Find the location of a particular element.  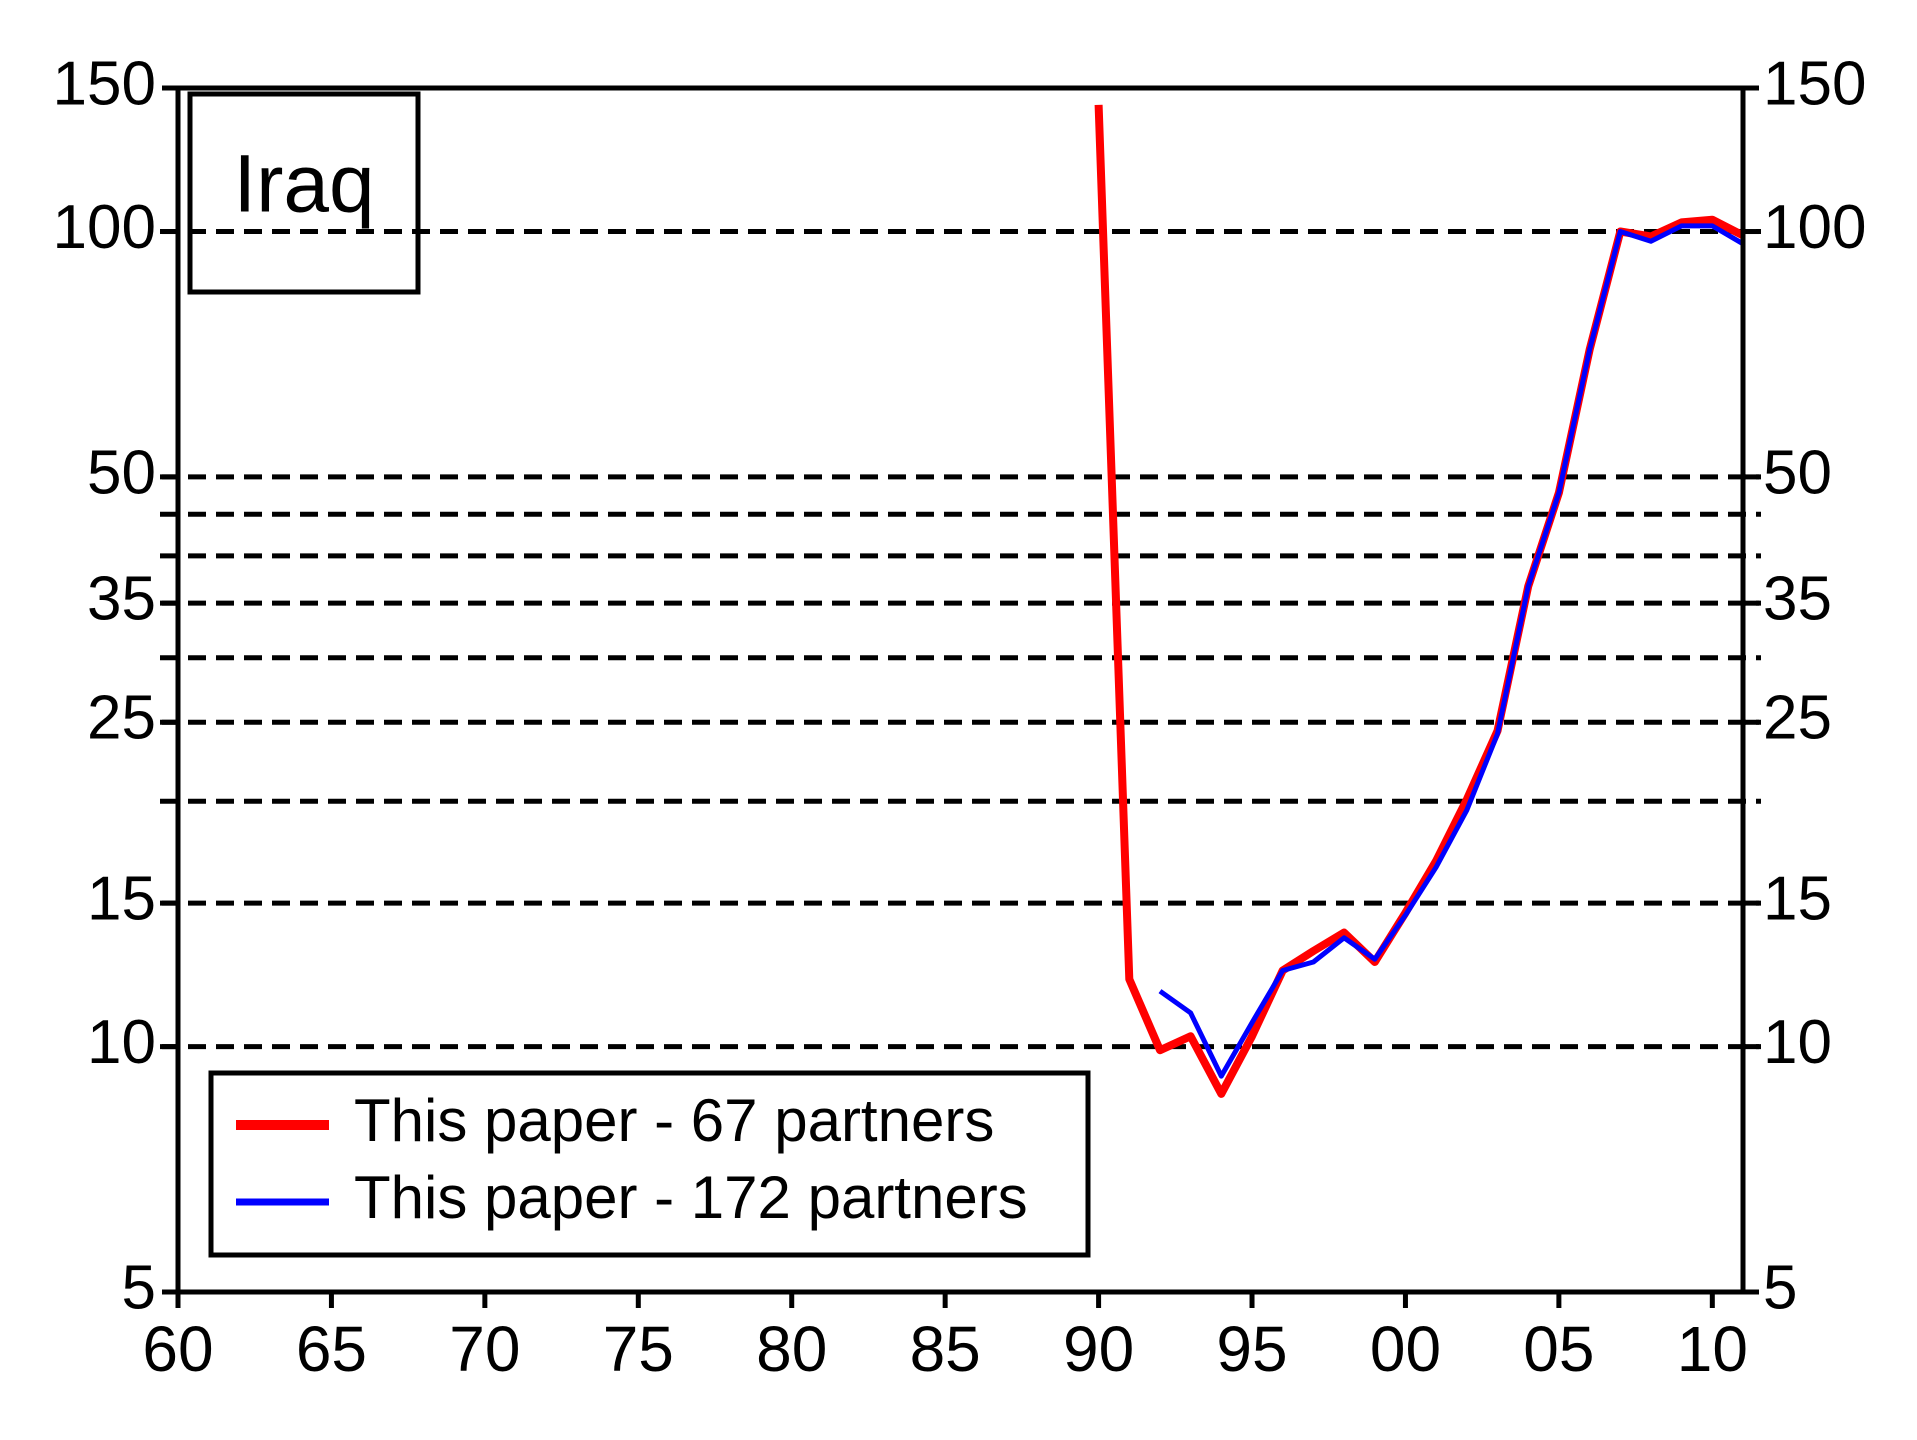

legend-label: This paper - 67 partners is located at coordinates (674, 1120).